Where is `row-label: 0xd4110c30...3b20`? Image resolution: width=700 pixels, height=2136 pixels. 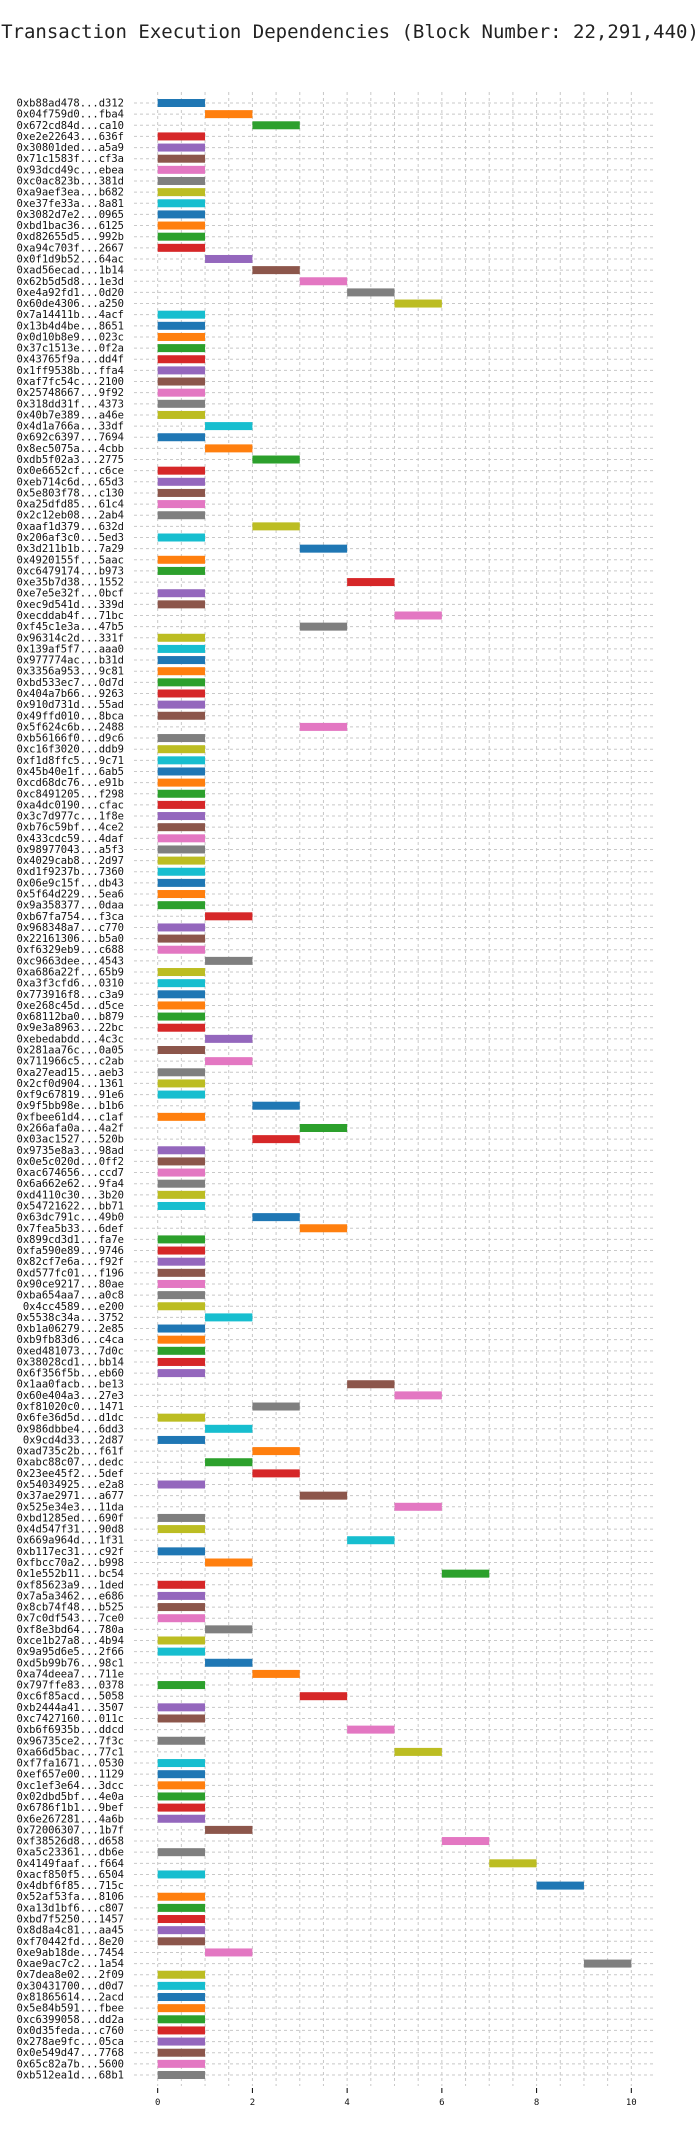 row-label: 0xd4110c30...3b20 is located at coordinates (70, 1195).